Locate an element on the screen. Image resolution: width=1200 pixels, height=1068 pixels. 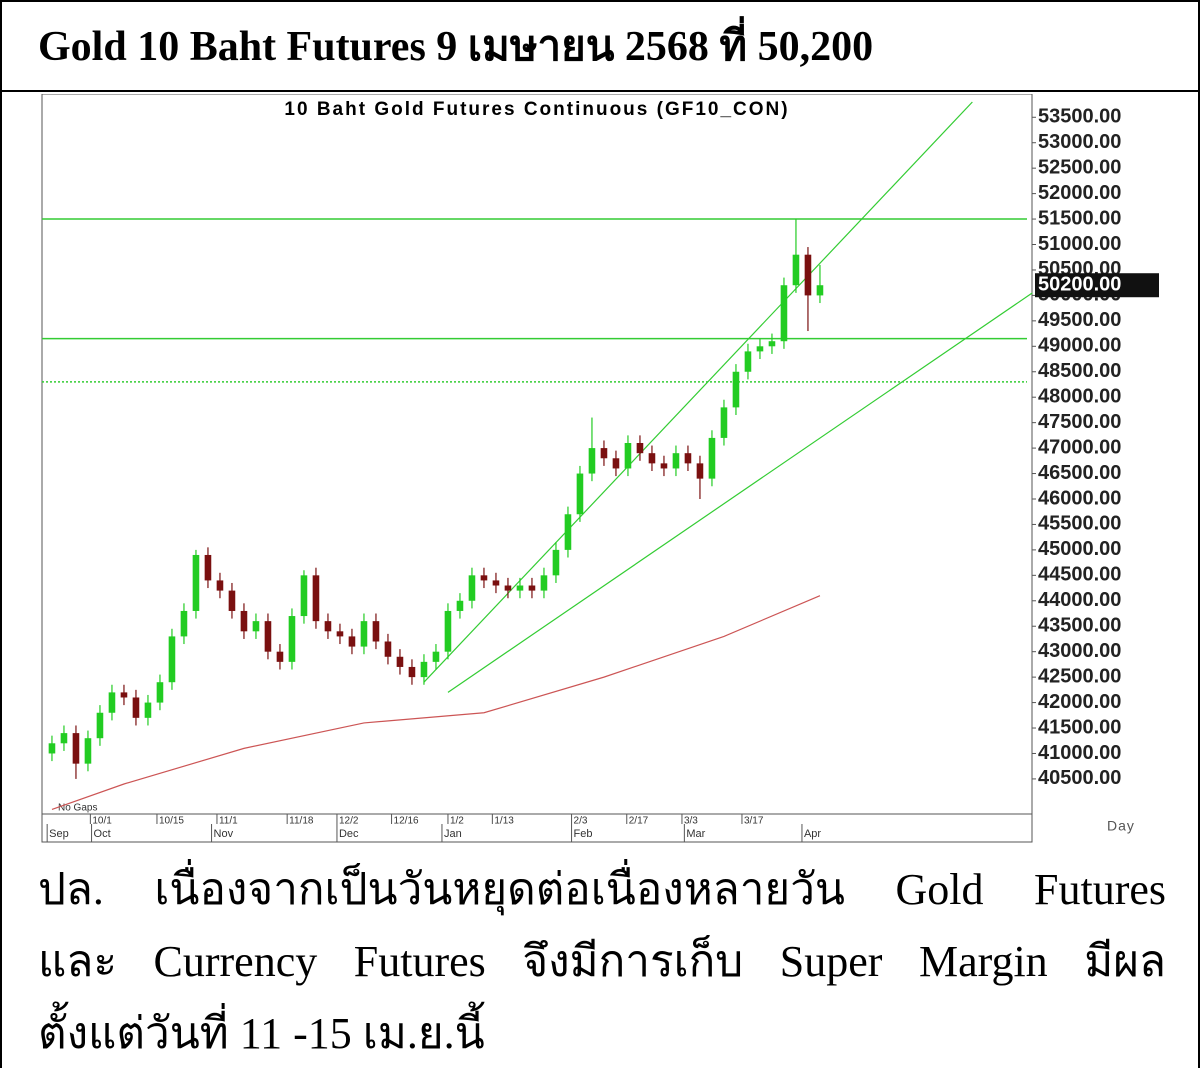
y-tick-label: 41500.00 is located at coordinates (1079, 727).